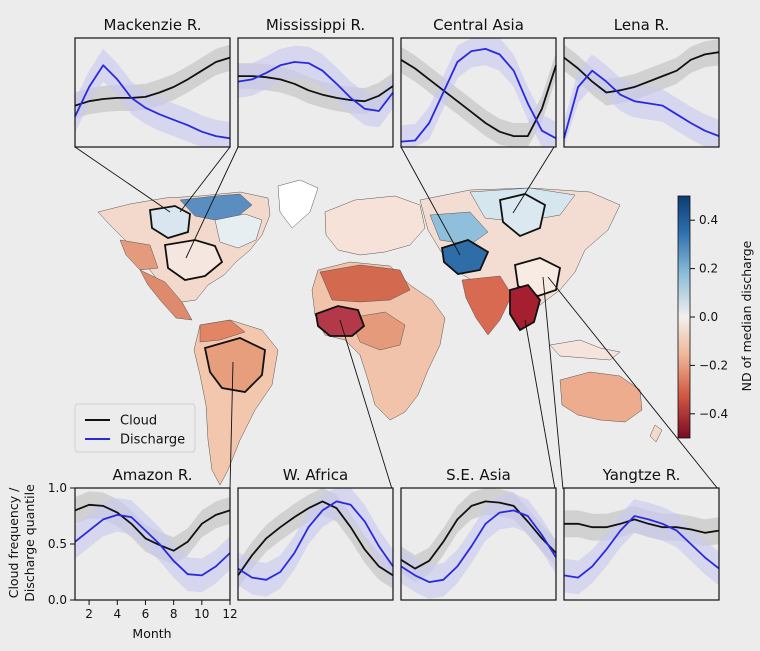 The height and width of the screenshot is (651, 760). Describe the element at coordinates (601, 397) in the screenshot. I see `australia-landmass` at that location.